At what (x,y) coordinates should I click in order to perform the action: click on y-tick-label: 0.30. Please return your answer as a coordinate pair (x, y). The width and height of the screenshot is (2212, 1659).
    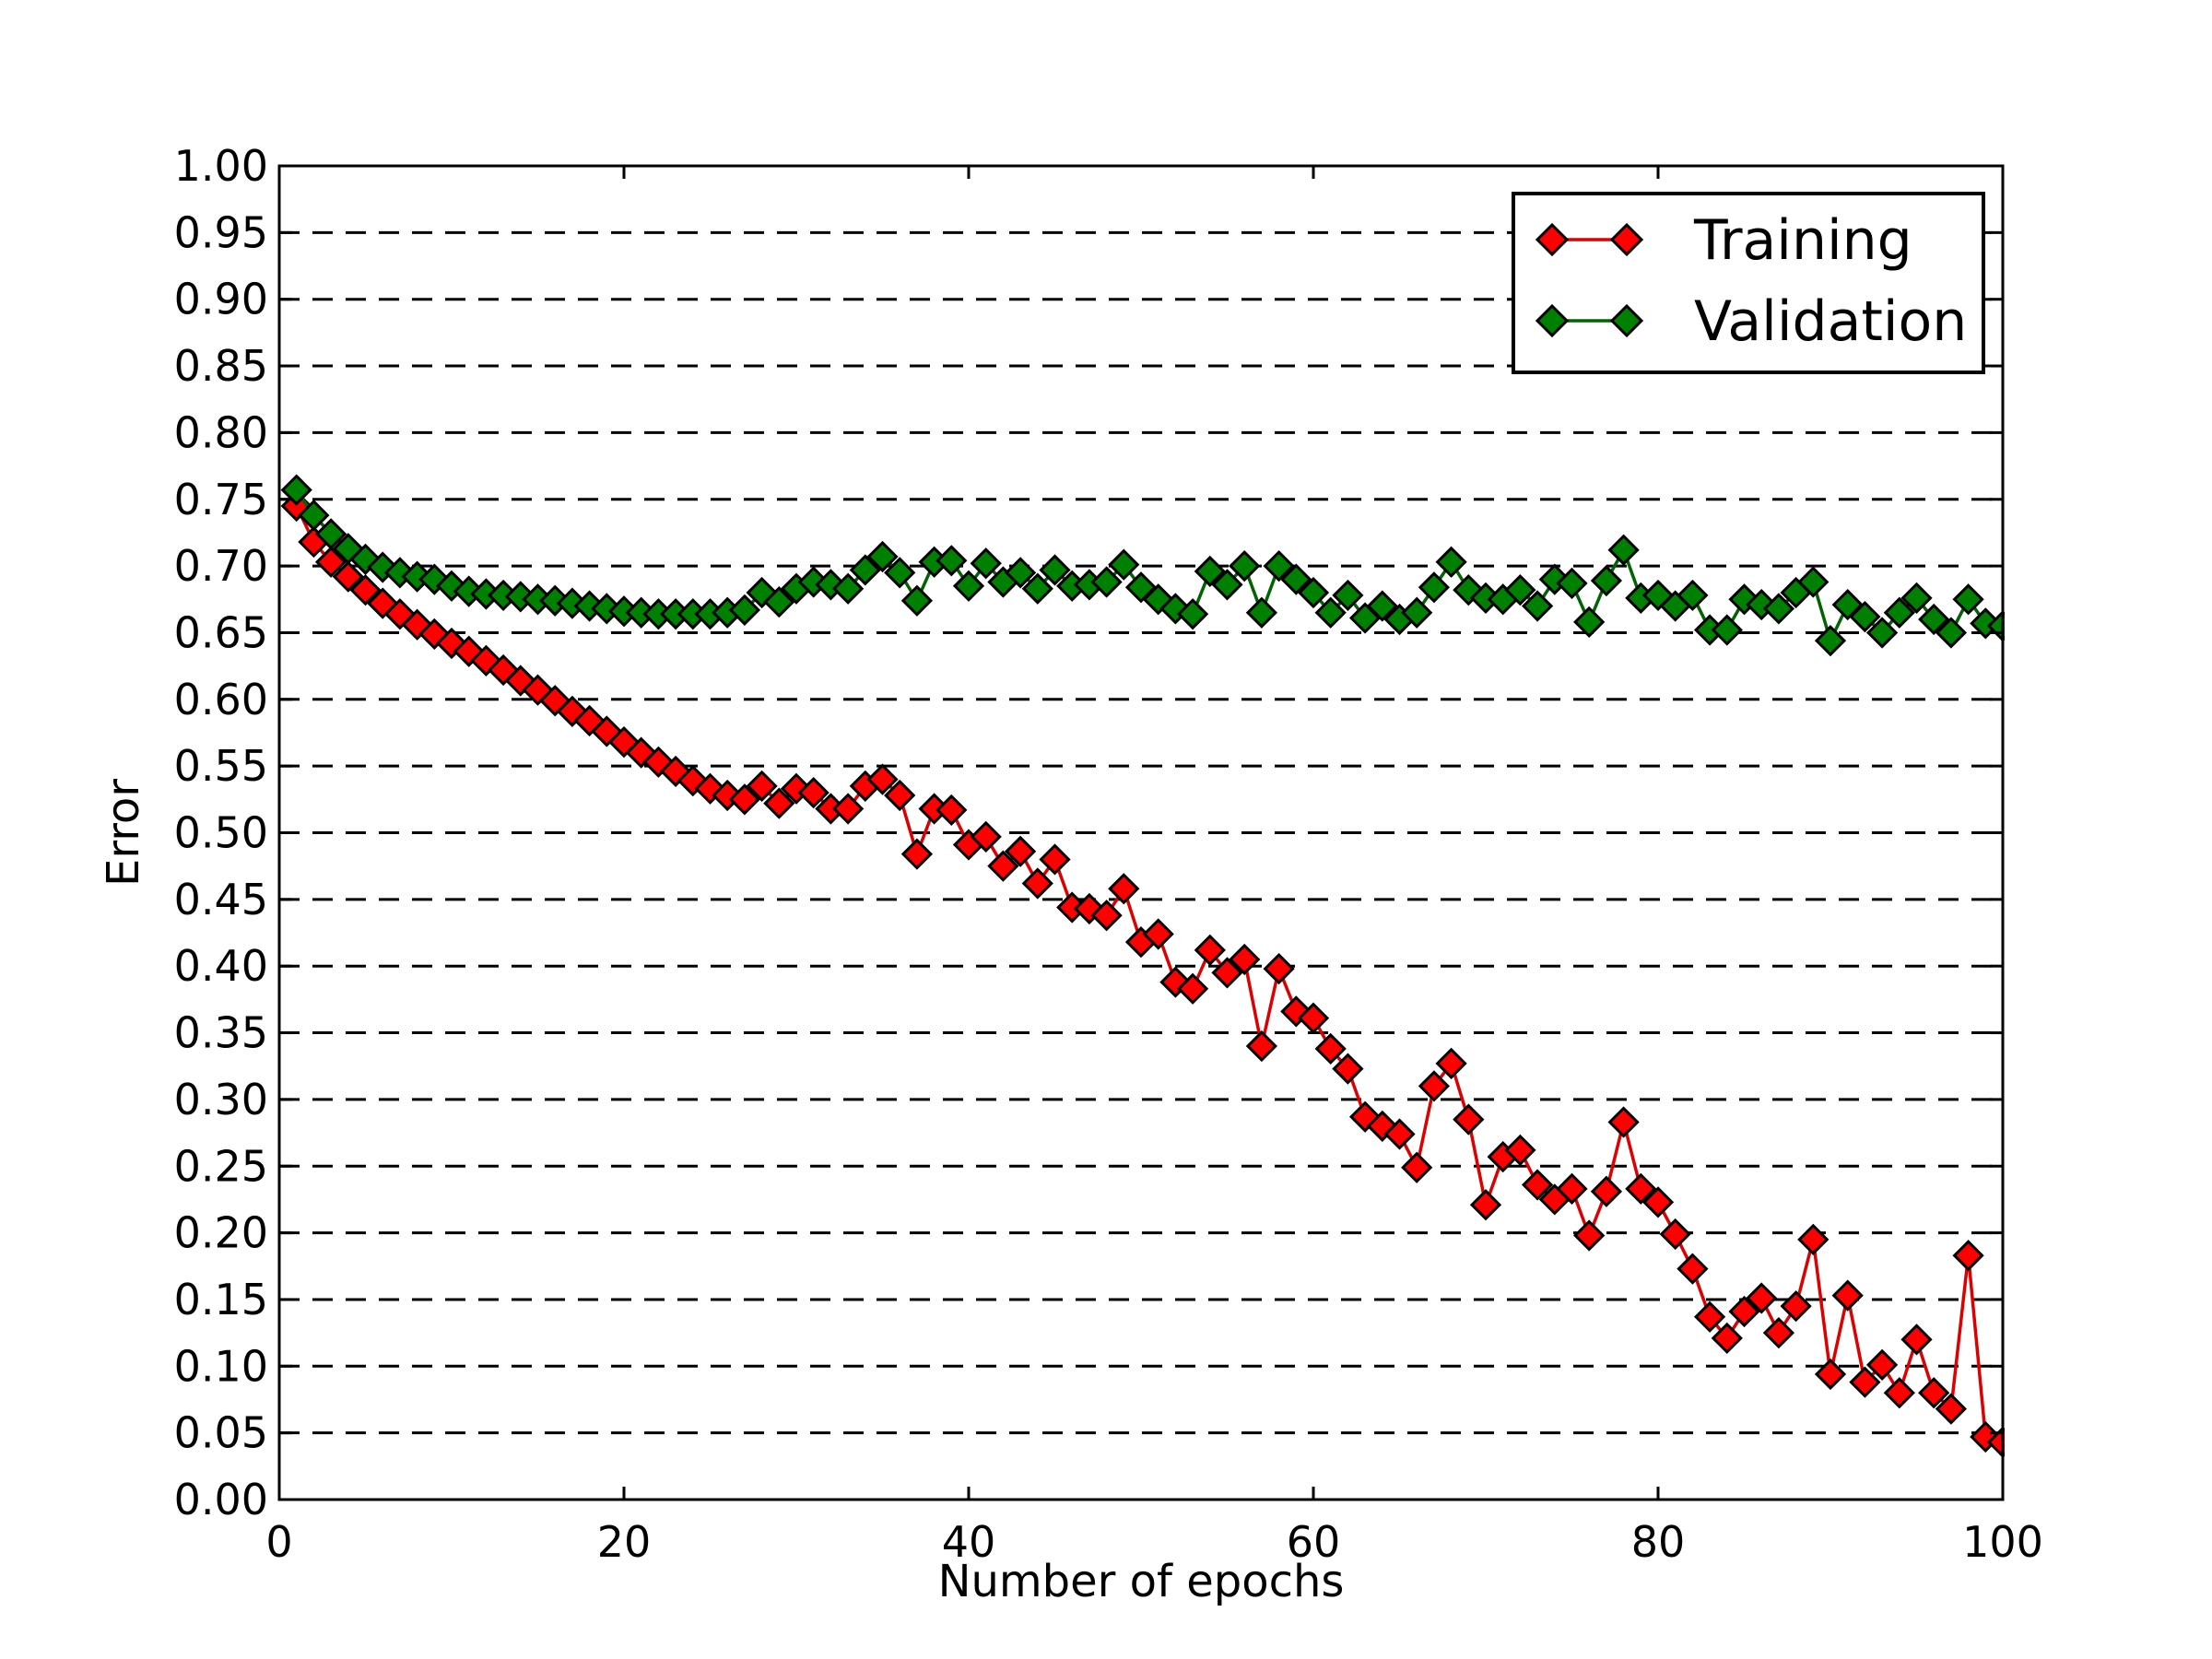
    Looking at the image, I should click on (221, 1099).